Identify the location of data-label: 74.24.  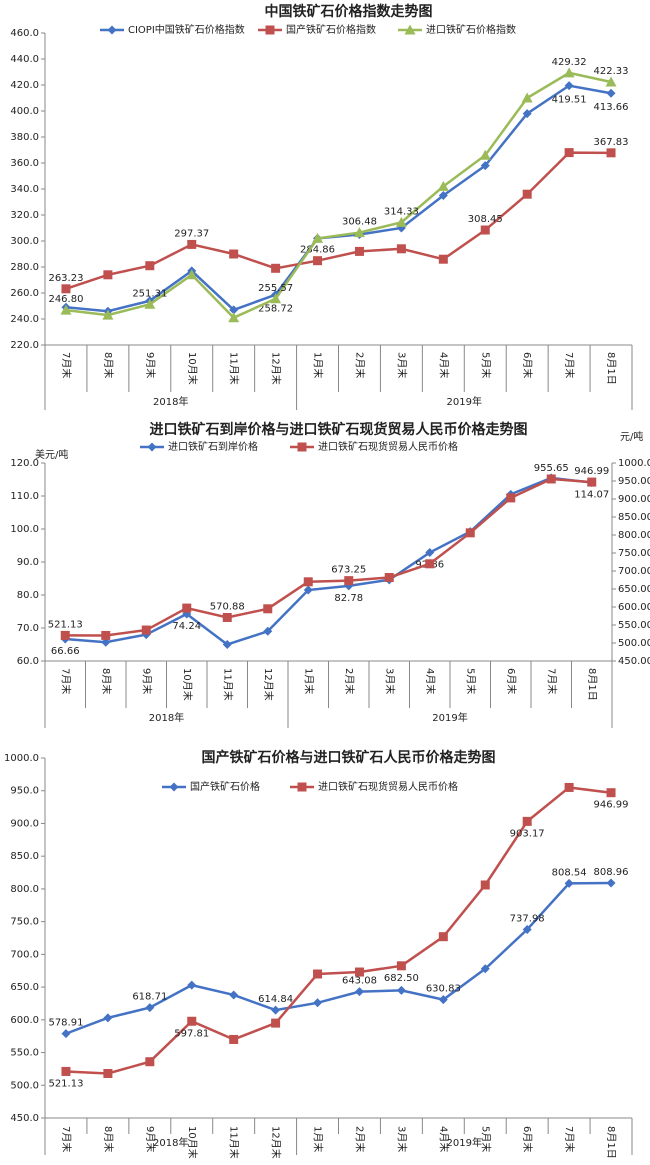
(186, 626).